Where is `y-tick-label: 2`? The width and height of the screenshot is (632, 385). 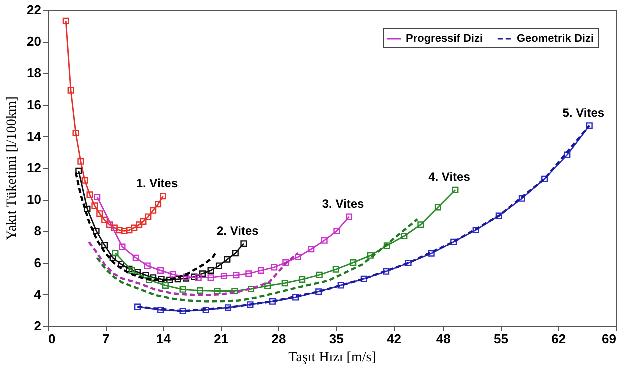 y-tick-label: 2 is located at coordinates (38, 326).